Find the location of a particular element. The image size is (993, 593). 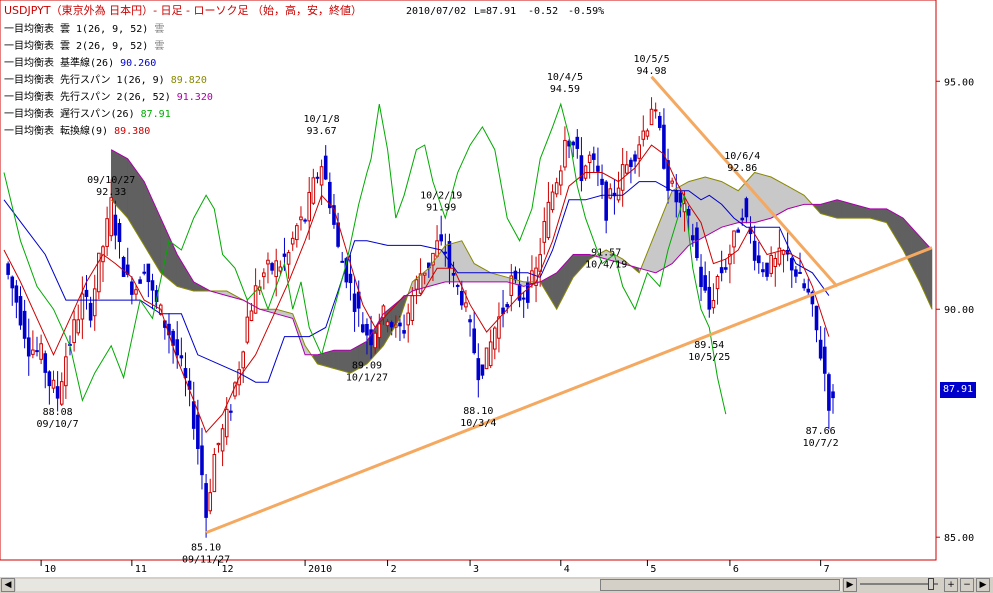

annotation-price: 87.66 is located at coordinates (821, 431).